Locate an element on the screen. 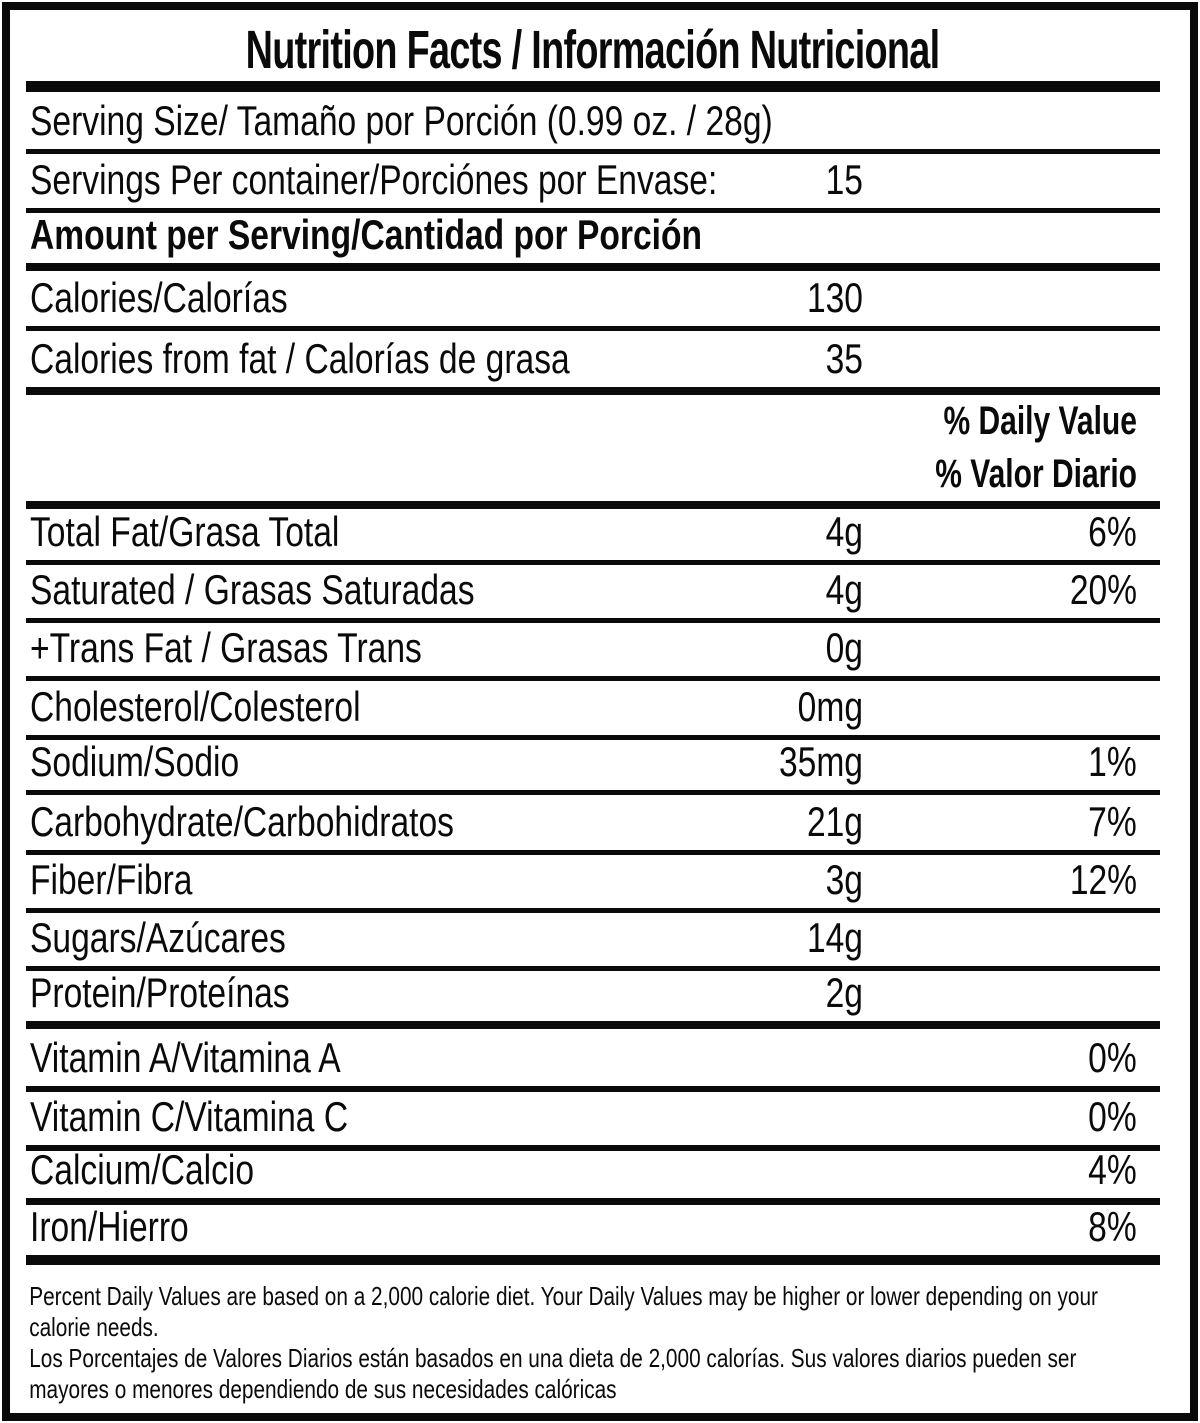 This screenshot has height=1423, width=1200. nutrient-label: +Trans Fat / Grasas Trans is located at coordinates (226, 647).